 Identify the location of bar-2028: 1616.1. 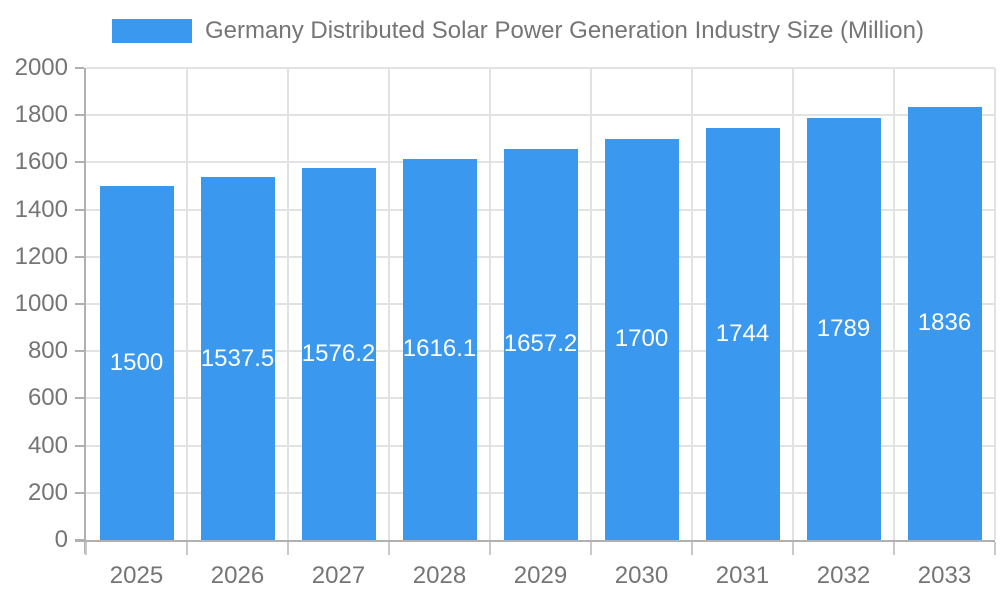
(439, 349).